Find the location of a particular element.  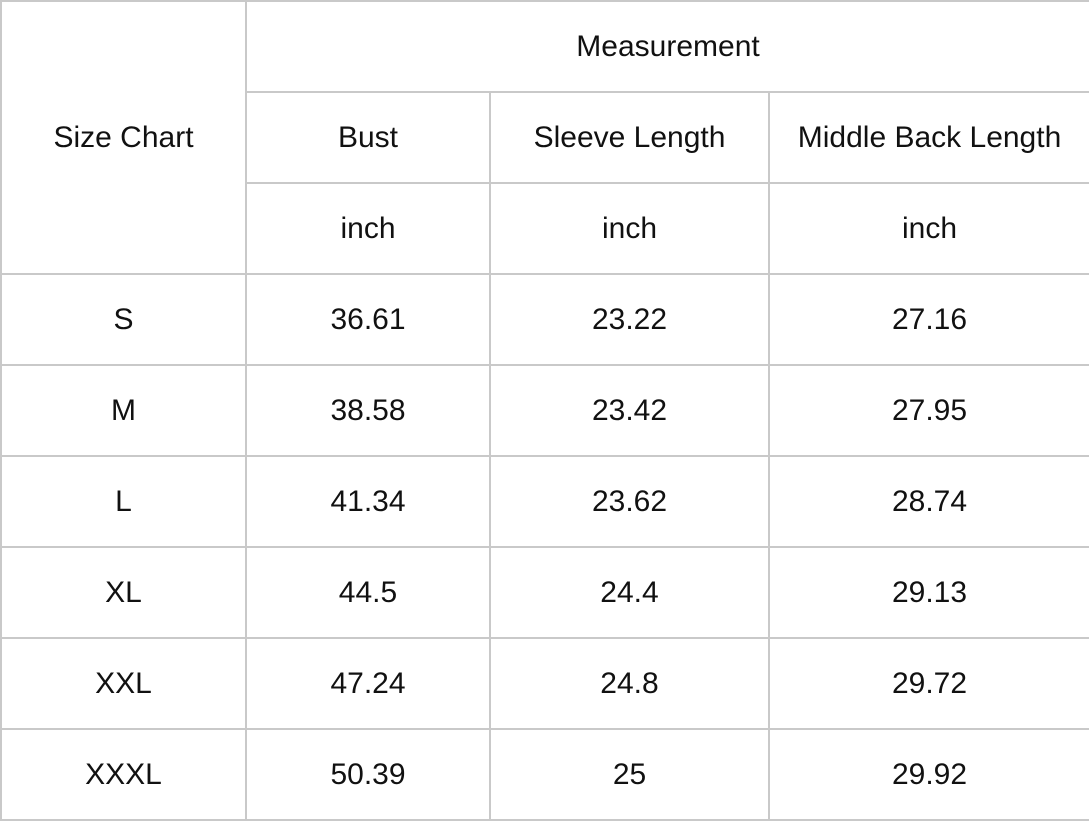

header-row-units: inch inch inch is located at coordinates (545, 228).